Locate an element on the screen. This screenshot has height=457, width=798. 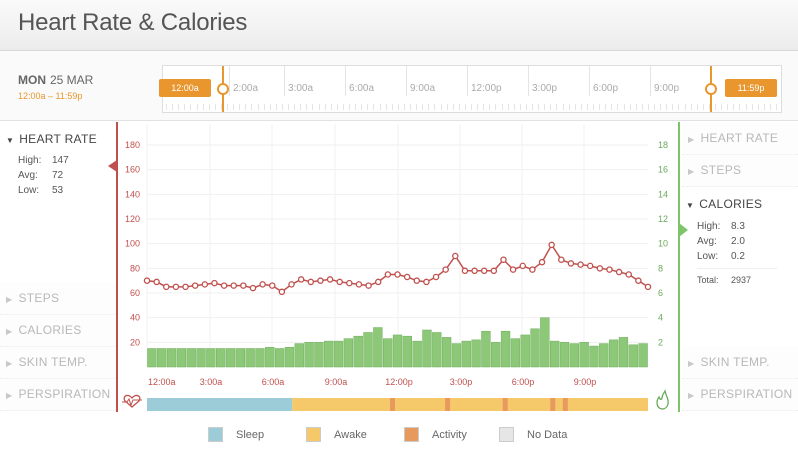
right-axis-tick-label: 2 is located at coordinates (660, 342).